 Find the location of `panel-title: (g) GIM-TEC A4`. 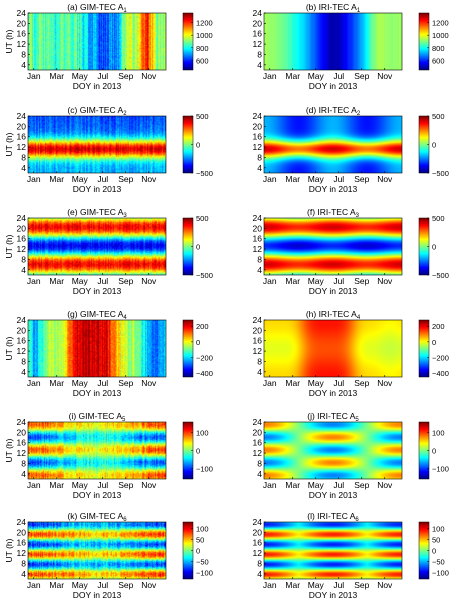

panel-title: (g) GIM-TEC A4 is located at coordinates (97, 315).